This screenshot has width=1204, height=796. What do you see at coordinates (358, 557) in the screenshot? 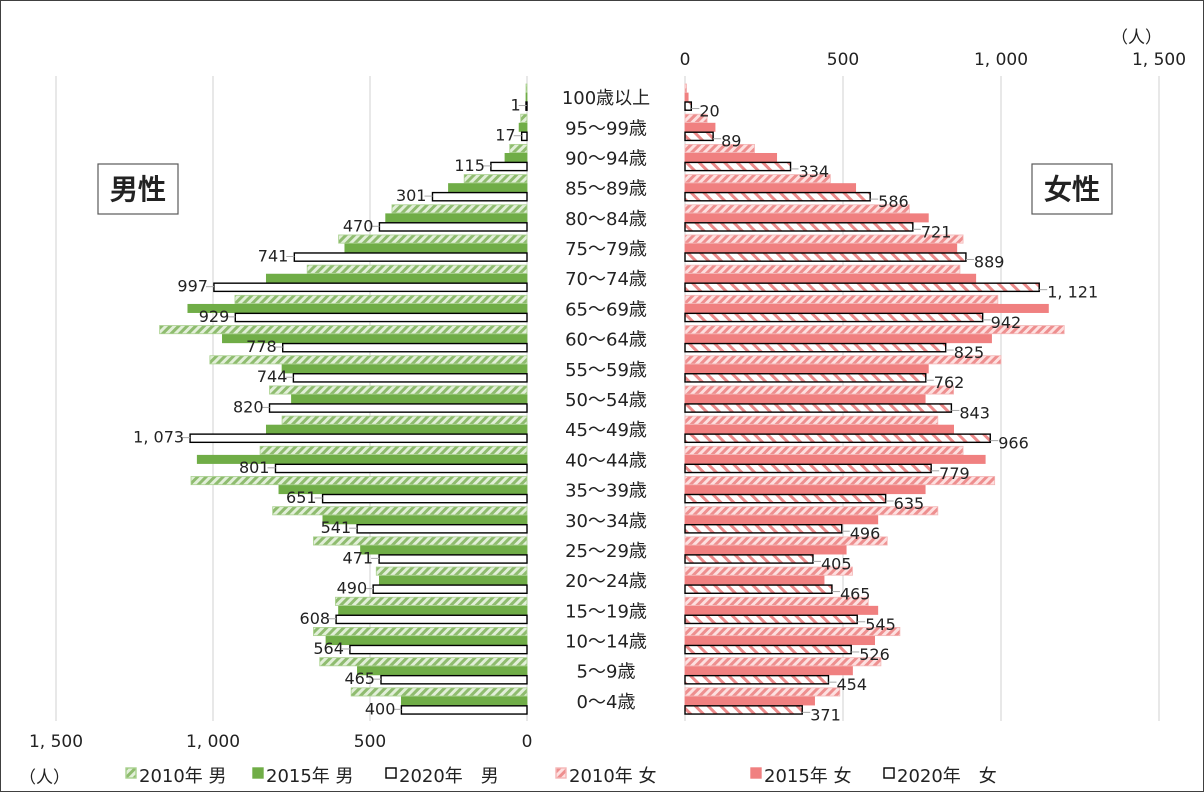
I see `male-value-label: 471` at bounding box center [358, 557].